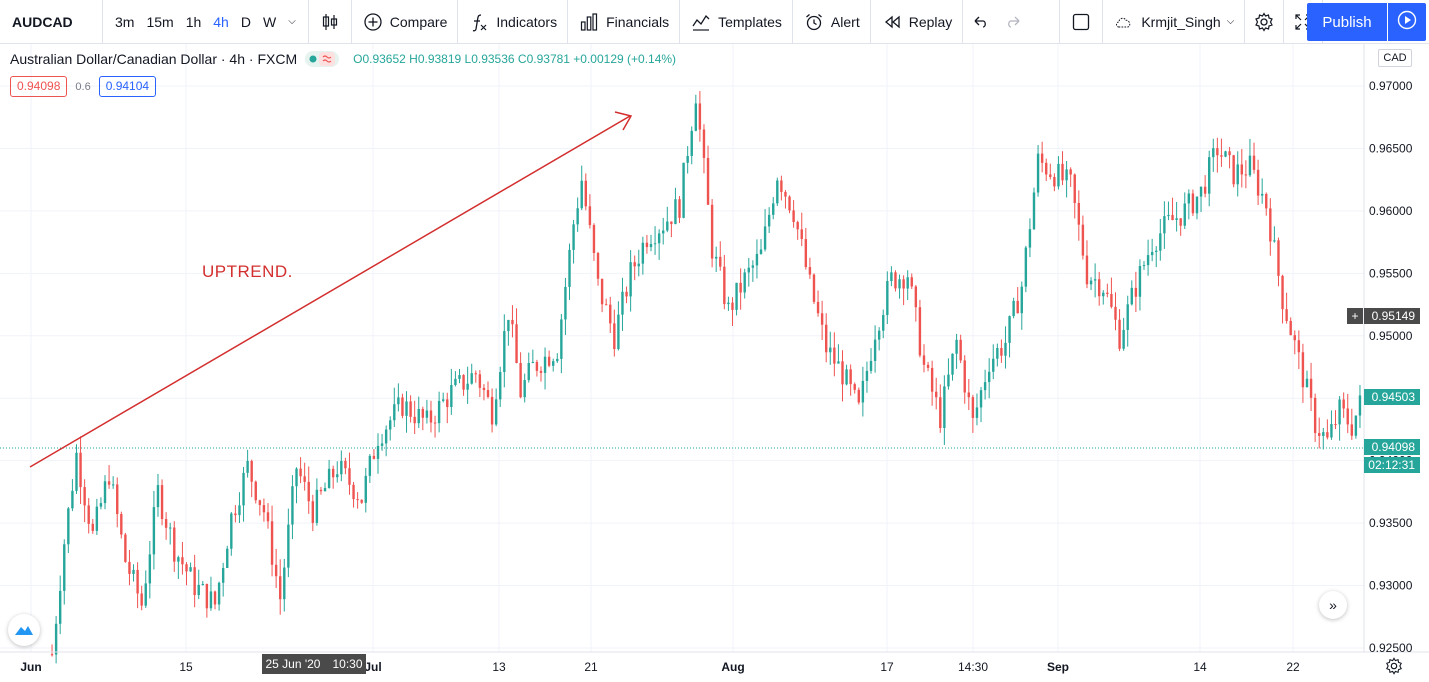 The height and width of the screenshot is (682, 1429). What do you see at coordinates (42, 21) in the screenshot?
I see `symbol-search: AUDCAD` at bounding box center [42, 21].